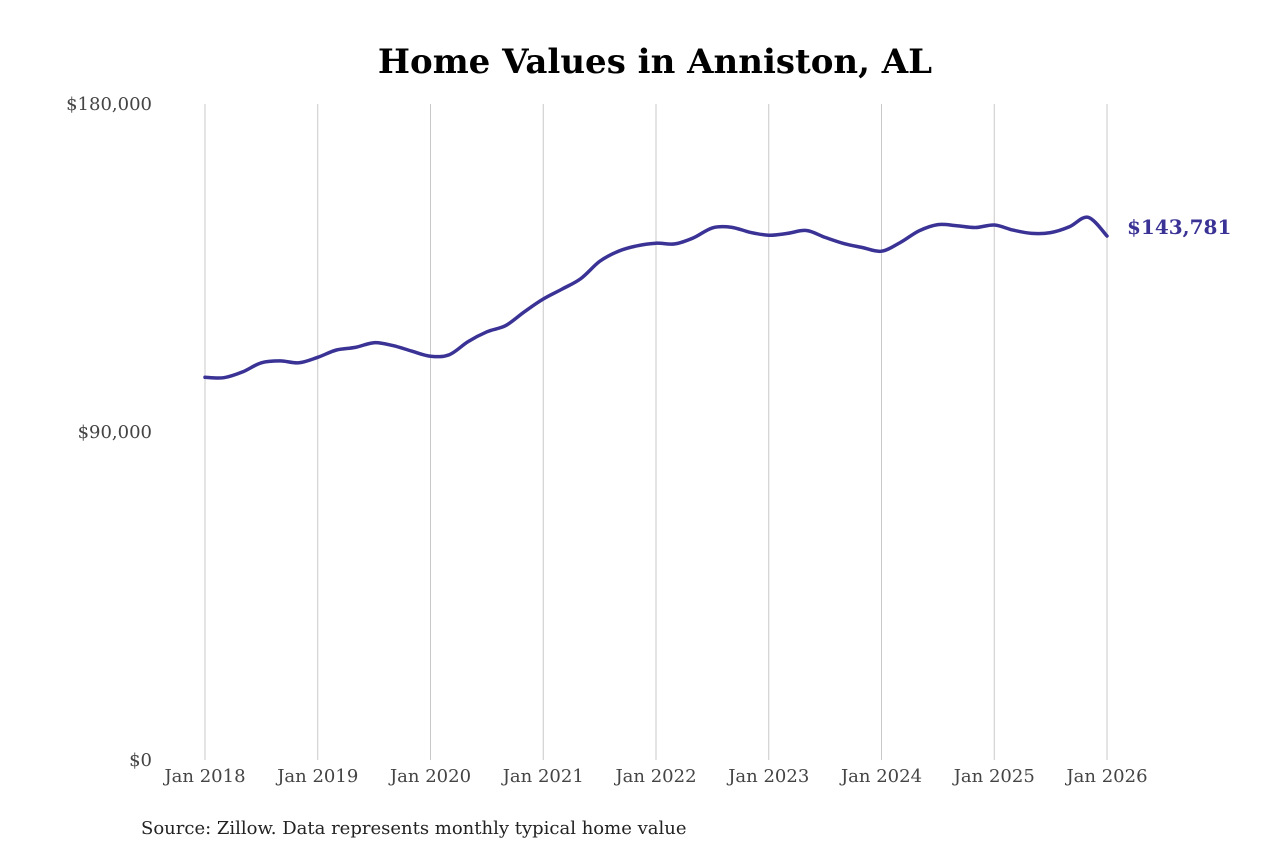  What do you see at coordinates (542, 776) in the screenshot?
I see `x-tick-label: Jan 2021` at bounding box center [542, 776].